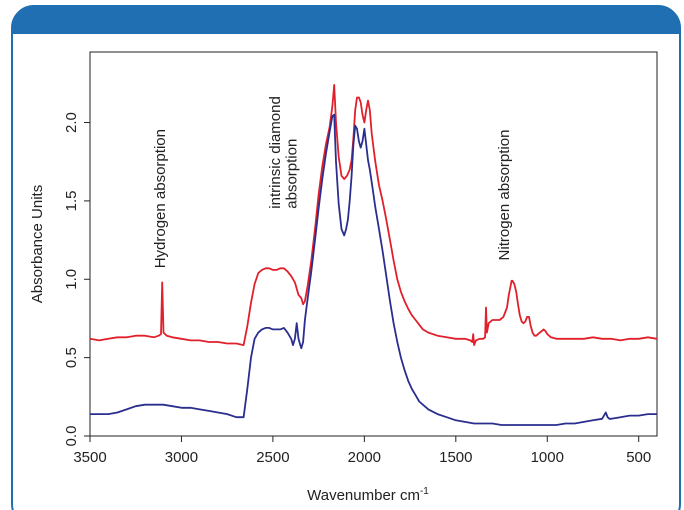  I want to click on header-band, so click(346, 20).